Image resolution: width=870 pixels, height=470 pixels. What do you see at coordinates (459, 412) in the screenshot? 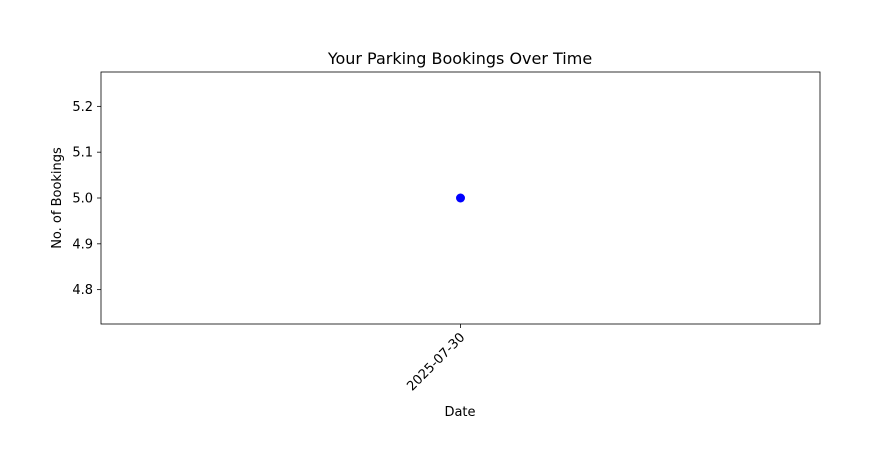
I see `x-axis-label: Date` at bounding box center [459, 412].